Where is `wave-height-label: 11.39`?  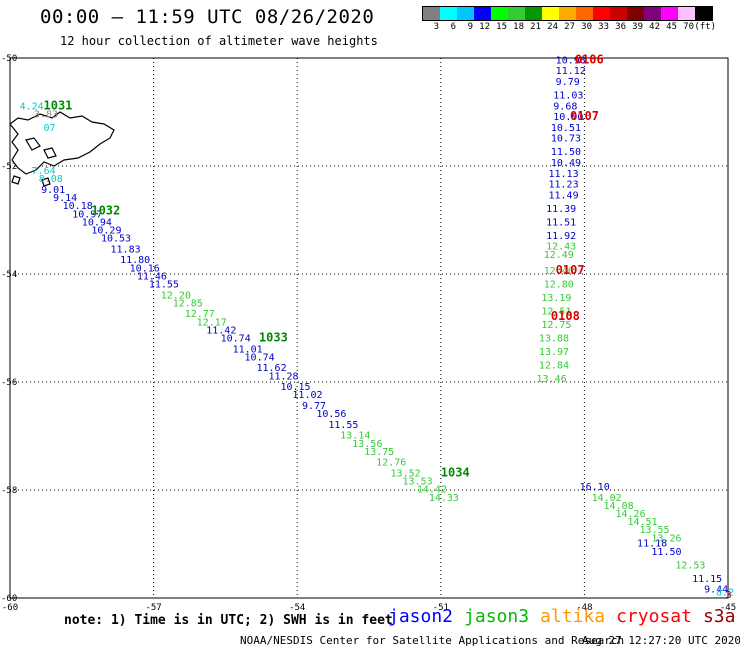 wave-height-label: 11.39 is located at coordinates (561, 209).